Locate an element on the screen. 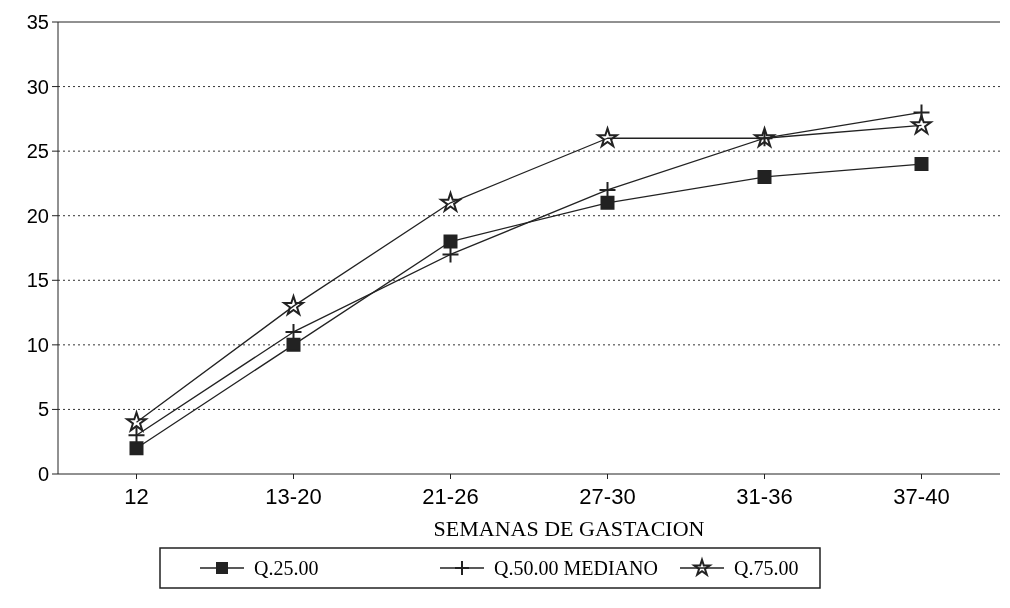  legend-label: Q.75.00 is located at coordinates (766, 568).